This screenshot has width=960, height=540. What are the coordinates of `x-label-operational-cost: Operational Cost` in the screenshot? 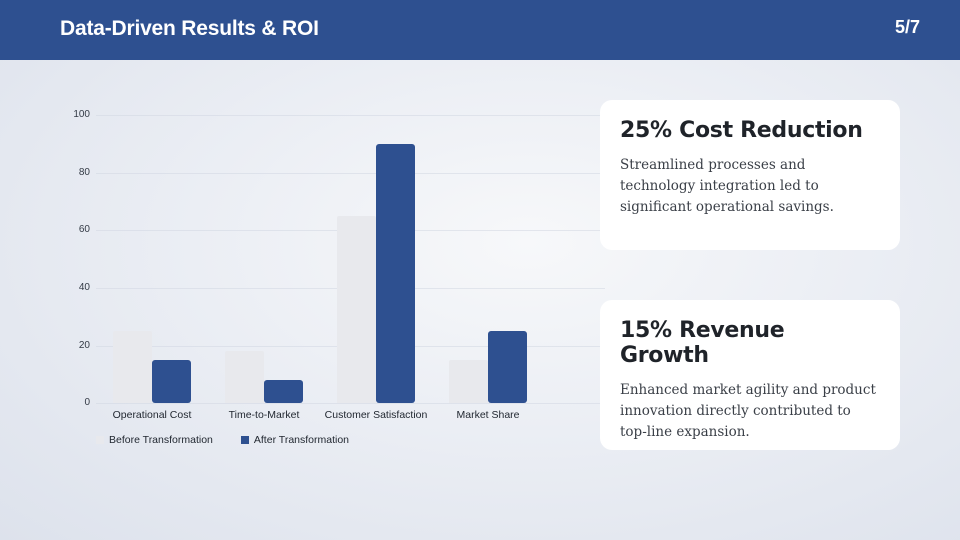 It's located at (152, 415).